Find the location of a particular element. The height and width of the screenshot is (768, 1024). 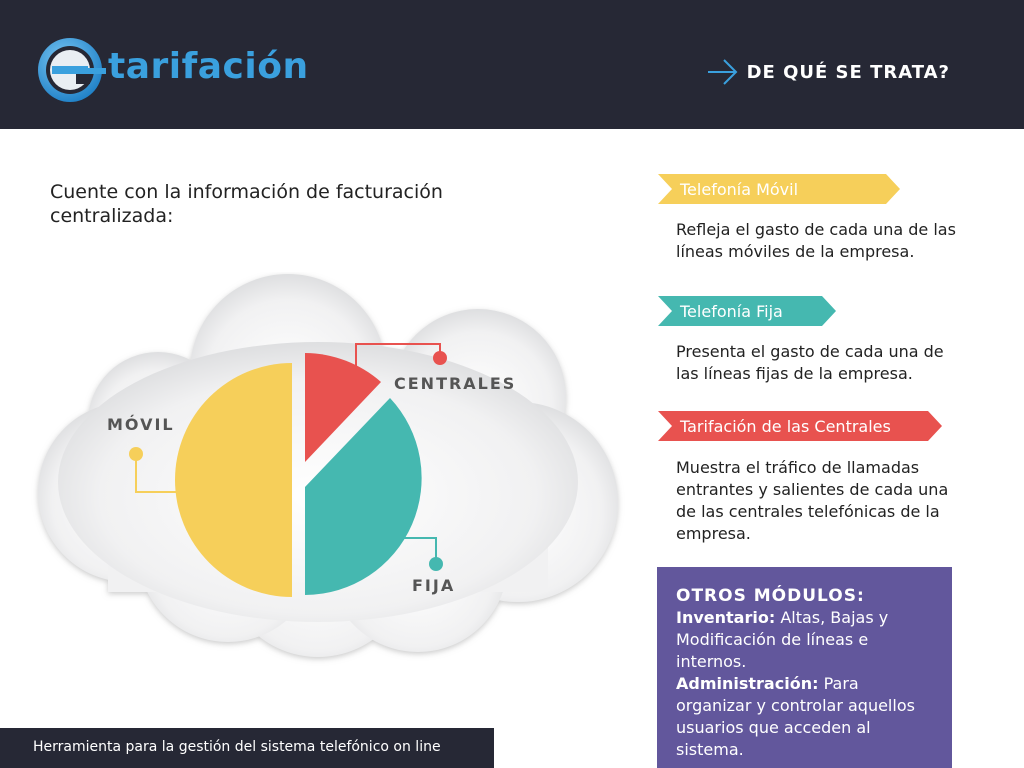

fija-connector is located at coordinates (418, 549).